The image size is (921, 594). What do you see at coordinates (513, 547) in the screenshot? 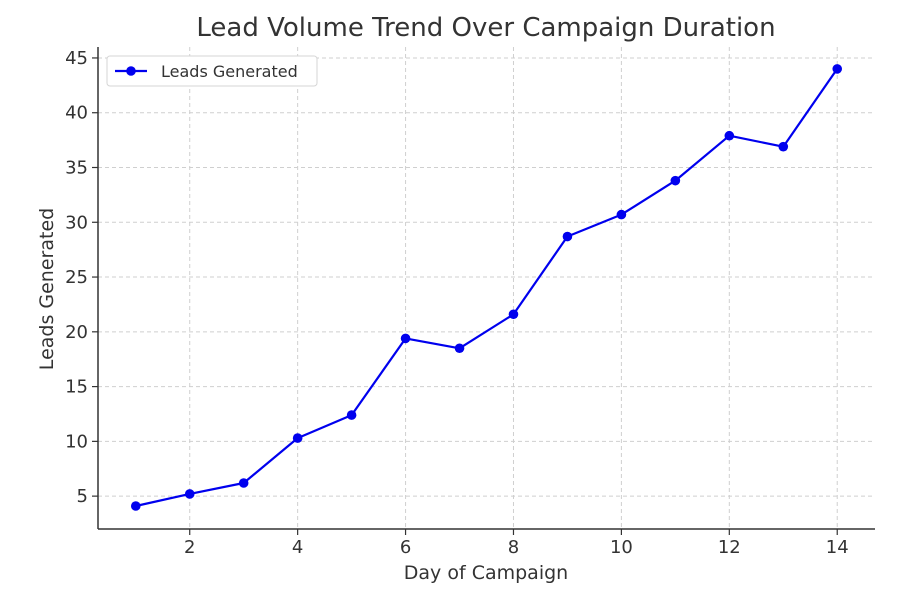
I see `x-tick-label: 8` at bounding box center [513, 547].